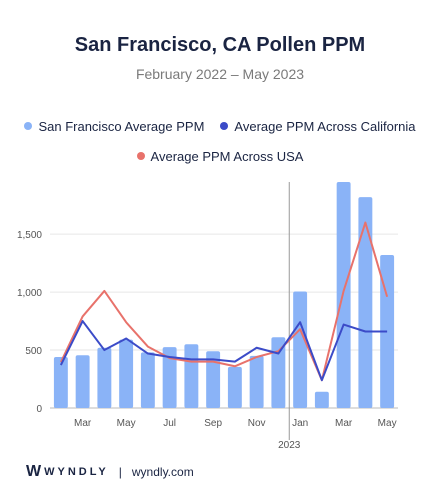 The width and height of the screenshot is (440, 500). Describe the element at coordinates (28, 126) in the screenshot. I see `legend-marker-san-francisco` at that location.